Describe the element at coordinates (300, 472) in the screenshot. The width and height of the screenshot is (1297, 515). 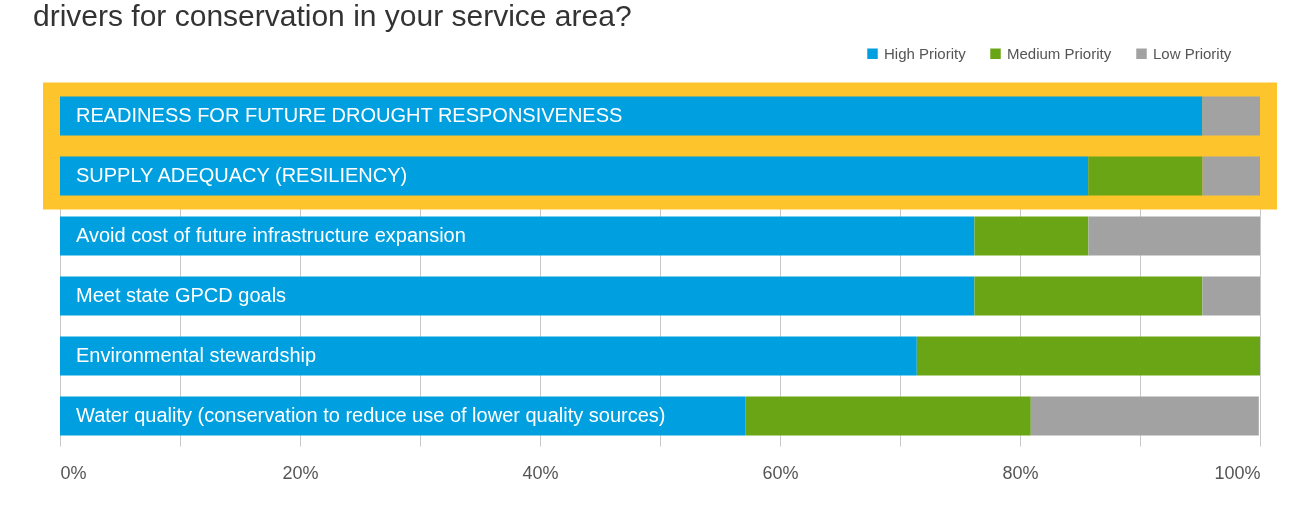
I see `x-tick-label: 20%` at that location.